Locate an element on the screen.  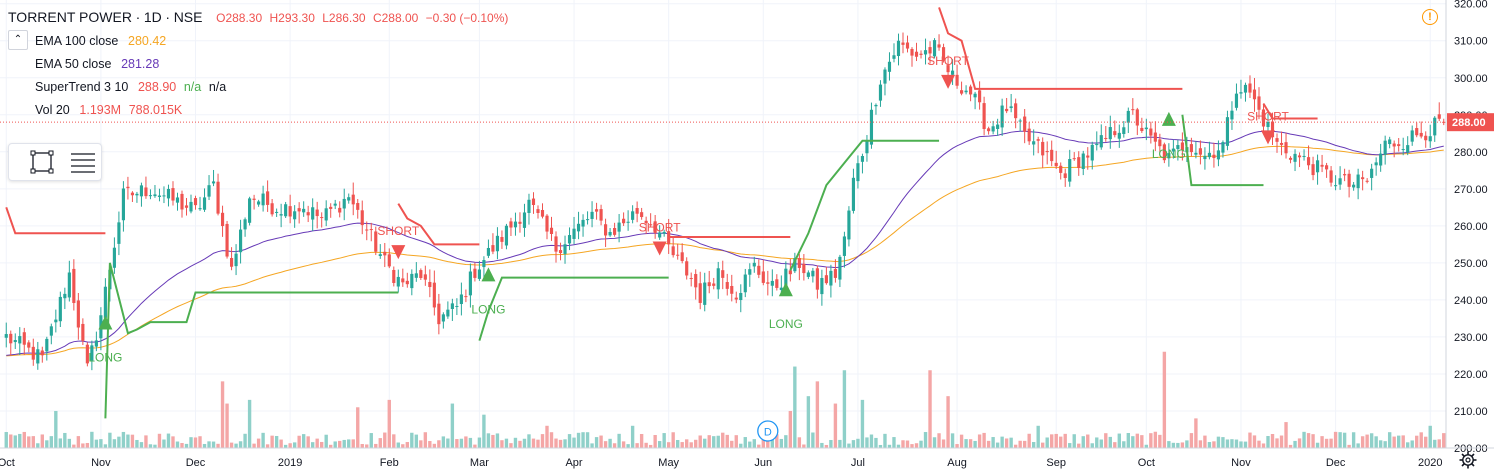
indicator-ema50: EMA 50 close 281.28 is located at coordinates (260, 63).